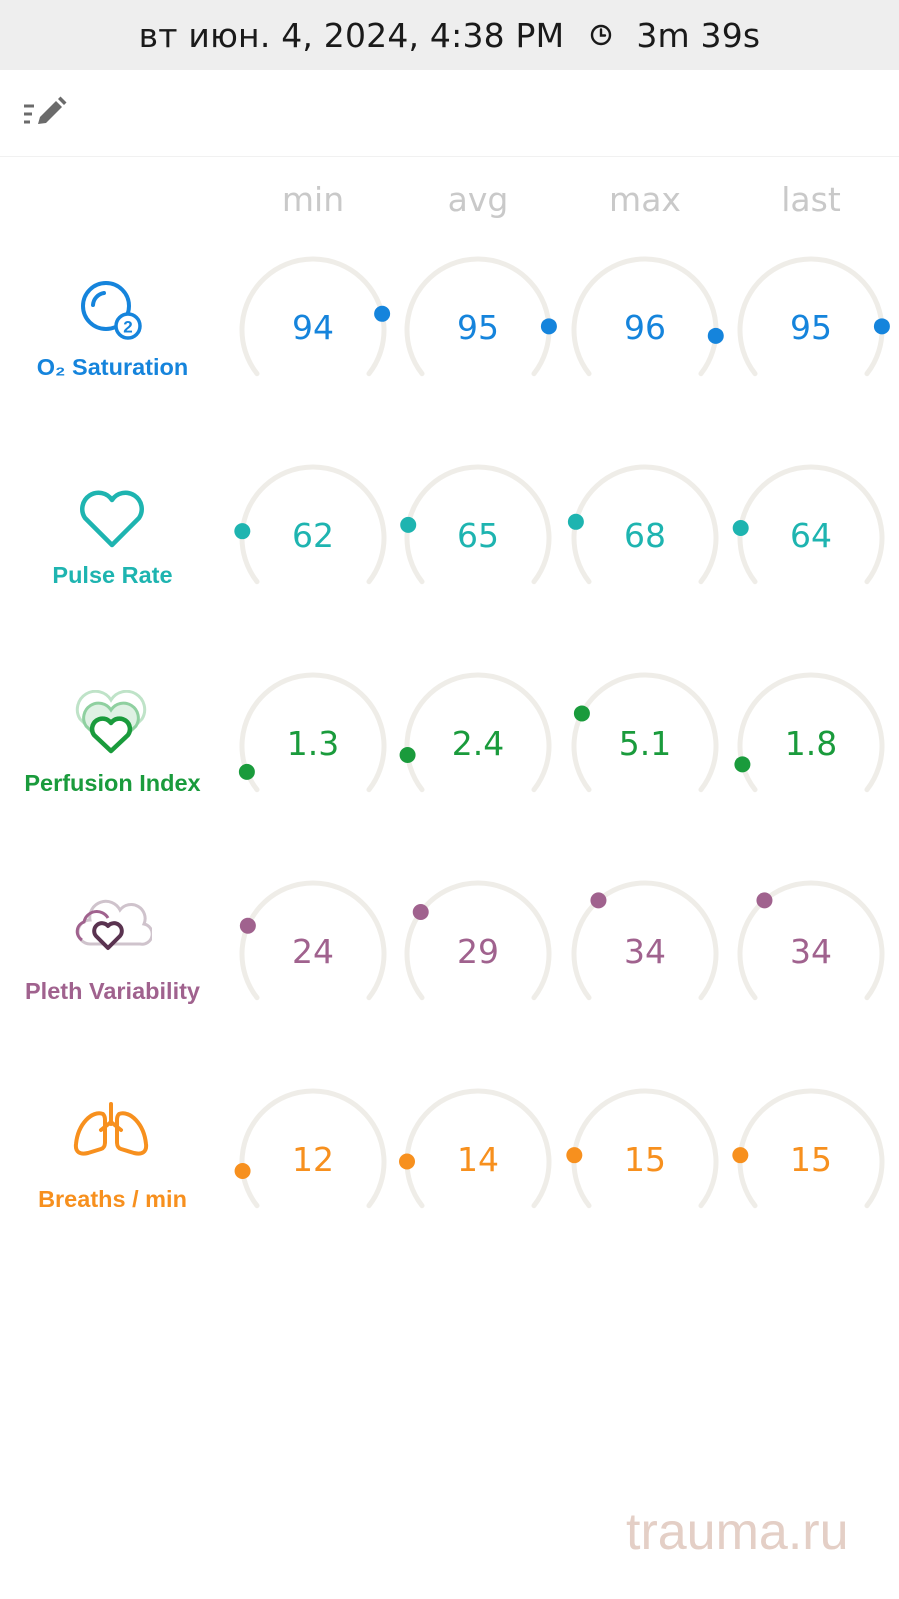  I want to click on gauge-pi-min, so click(312, 732).